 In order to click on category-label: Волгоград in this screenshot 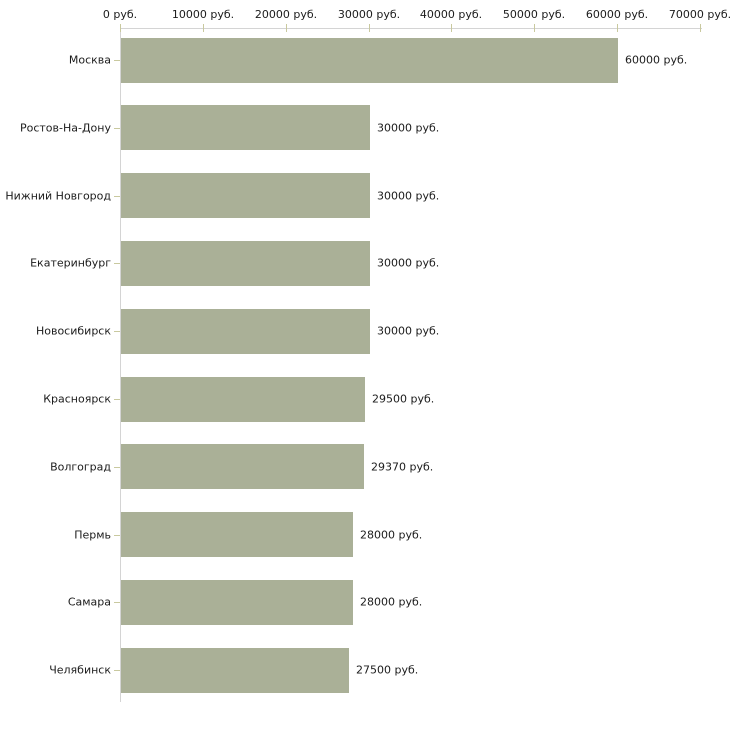, I will do `click(80, 467)`.